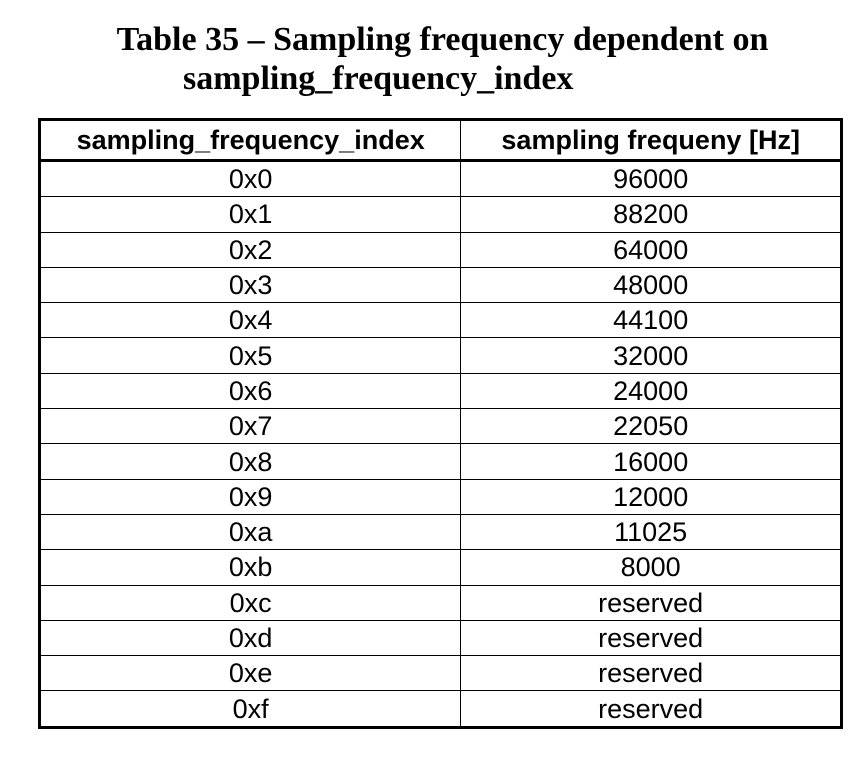 The height and width of the screenshot is (779, 855). Describe the element at coordinates (250, 426) in the screenshot. I see `index-cell: 0x7` at that location.